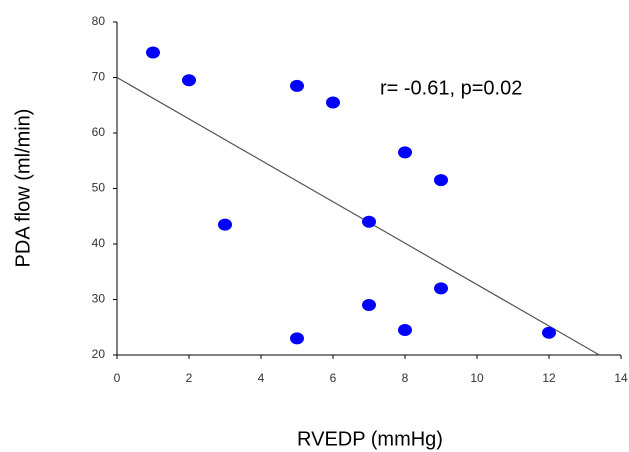 Image resolution: width=629 pixels, height=452 pixels. Describe the element at coordinates (621, 378) in the screenshot. I see `x-tick-label: 14` at that location.